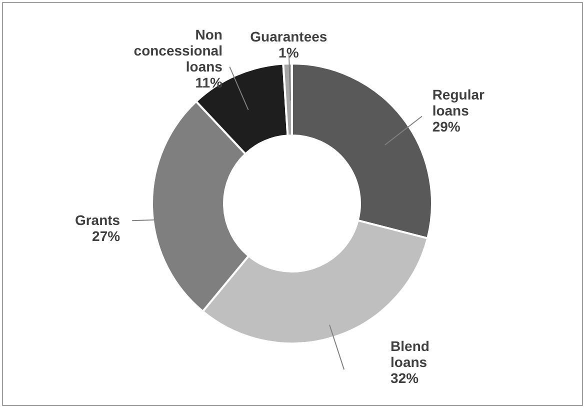 The image size is (584, 407). I want to click on data-label: 27%, so click(106, 236).